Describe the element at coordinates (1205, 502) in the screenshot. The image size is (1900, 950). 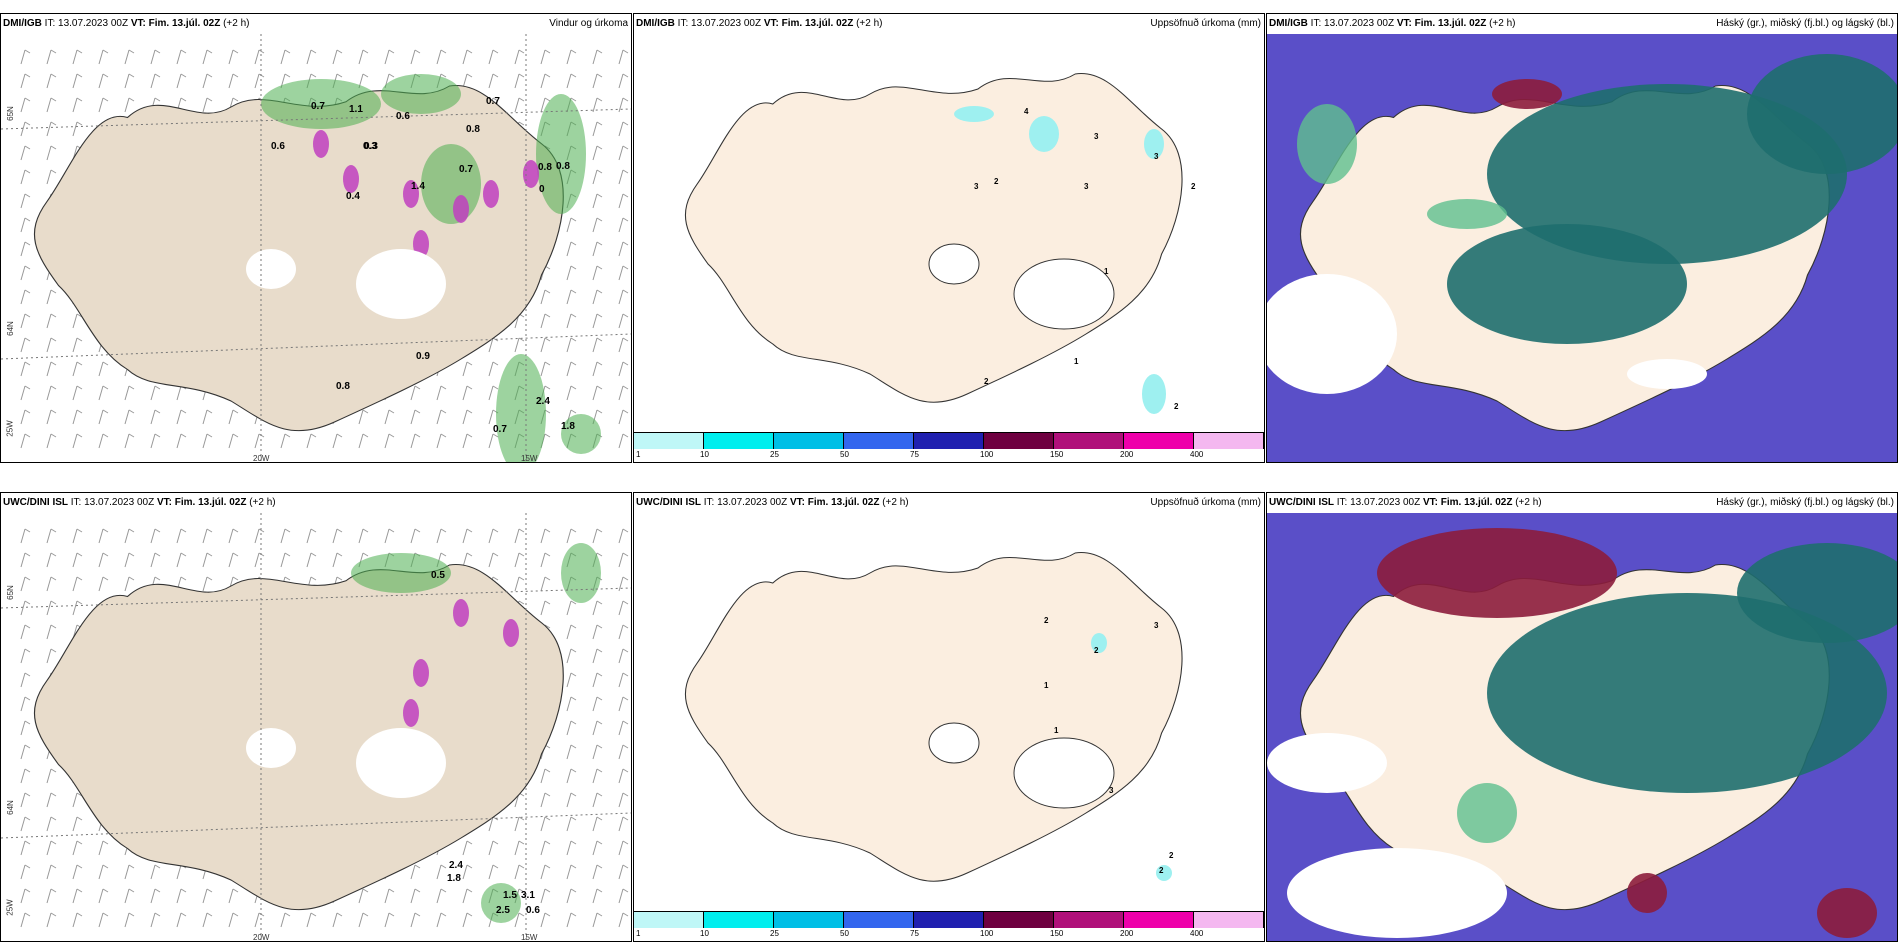
I see `panel-title: Uppsöfnuð úrkoma (mm)` at that location.